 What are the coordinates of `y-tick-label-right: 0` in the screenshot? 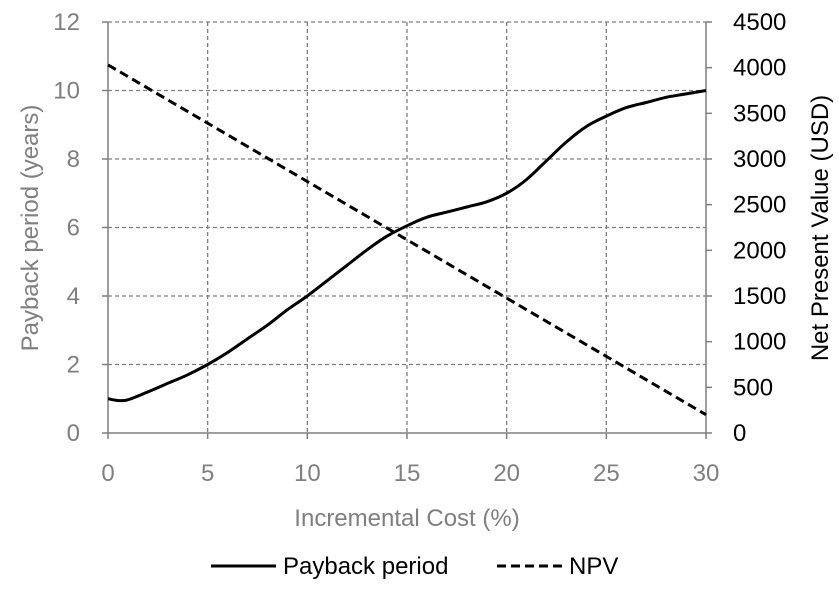 It's located at (739, 433).